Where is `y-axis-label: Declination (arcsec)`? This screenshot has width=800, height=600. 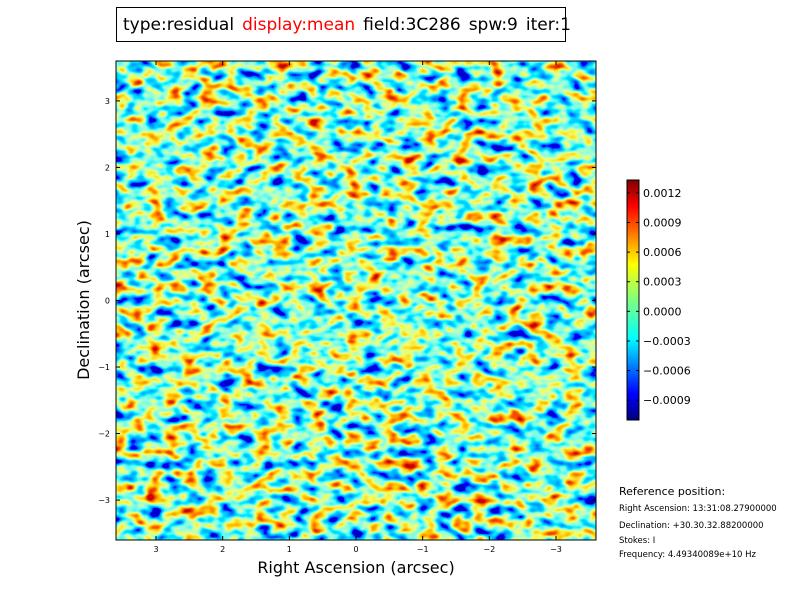 y-axis-label: Declination (arcsec) is located at coordinates (83, 300).